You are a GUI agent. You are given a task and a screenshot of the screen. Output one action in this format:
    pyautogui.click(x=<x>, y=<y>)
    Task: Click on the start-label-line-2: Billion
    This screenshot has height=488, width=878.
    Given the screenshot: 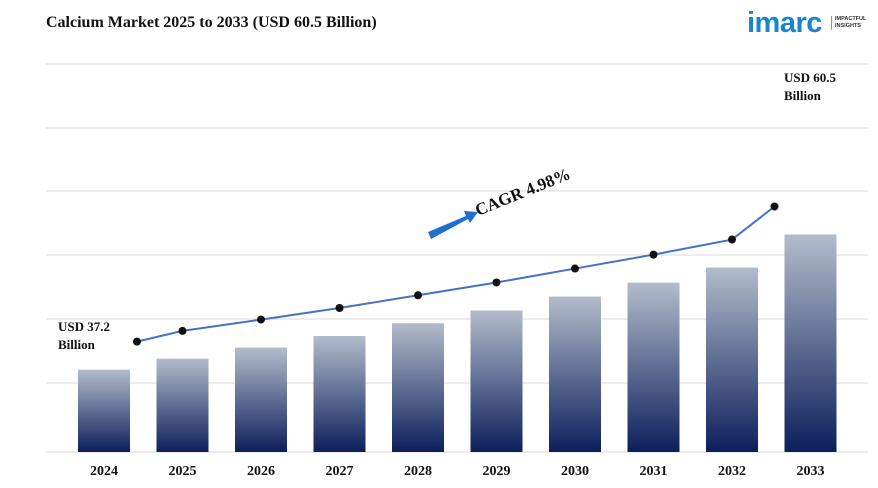 What is the action you would take?
    pyautogui.click(x=77, y=344)
    